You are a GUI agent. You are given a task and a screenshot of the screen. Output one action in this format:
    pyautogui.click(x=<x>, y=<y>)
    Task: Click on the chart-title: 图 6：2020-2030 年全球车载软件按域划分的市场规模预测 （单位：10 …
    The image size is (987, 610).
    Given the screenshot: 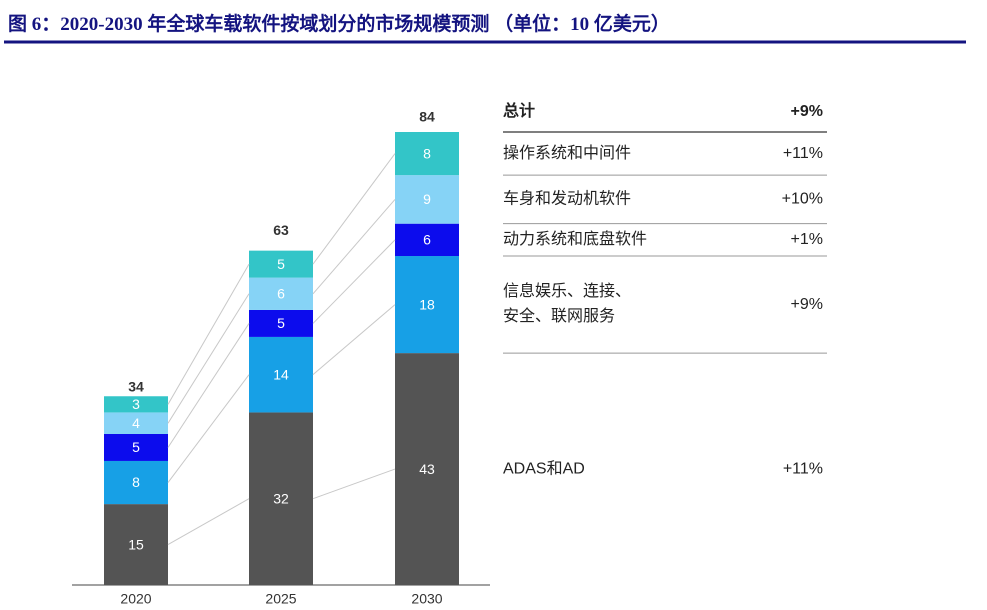 What is the action you would take?
    pyautogui.click(x=339, y=23)
    